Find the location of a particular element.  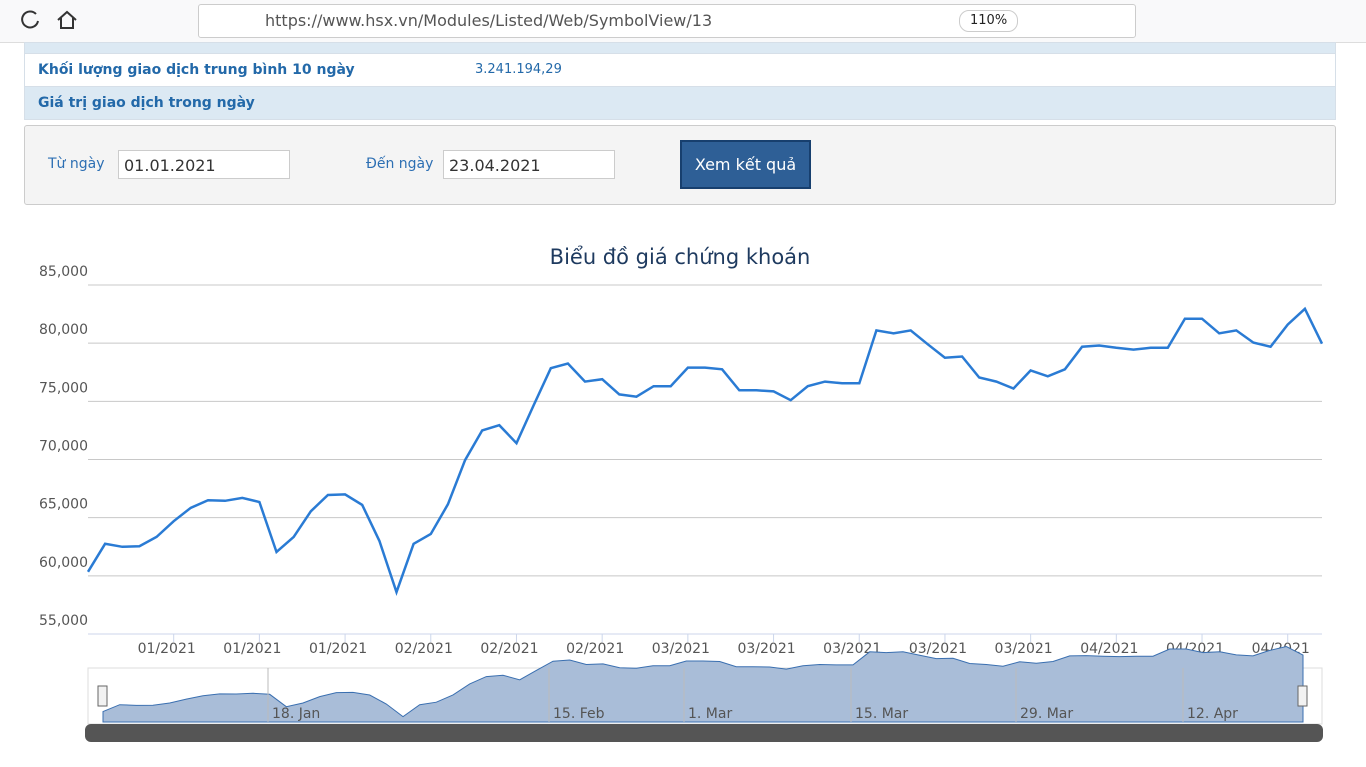

navigator-label: 1. Mar is located at coordinates (710, 714).